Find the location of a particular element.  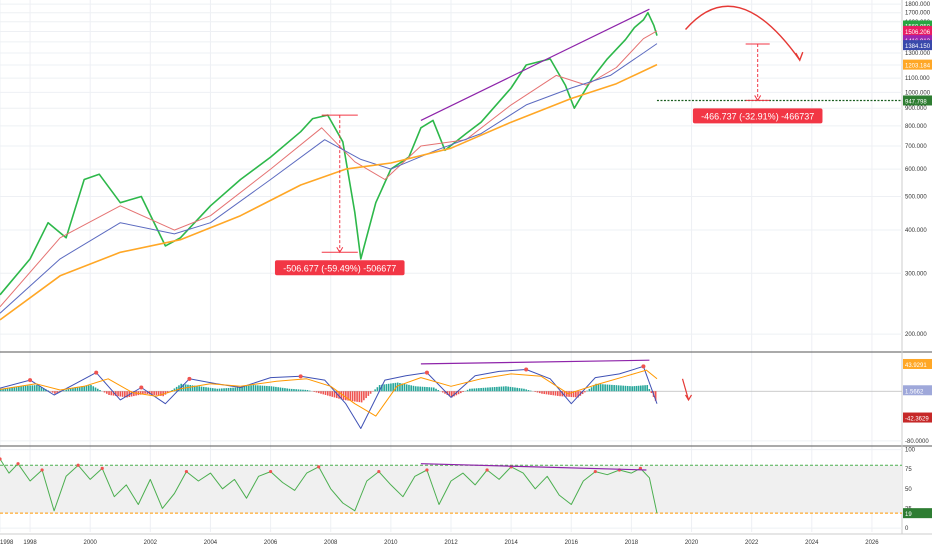

x-tick-label: 2004 is located at coordinates (211, 543).